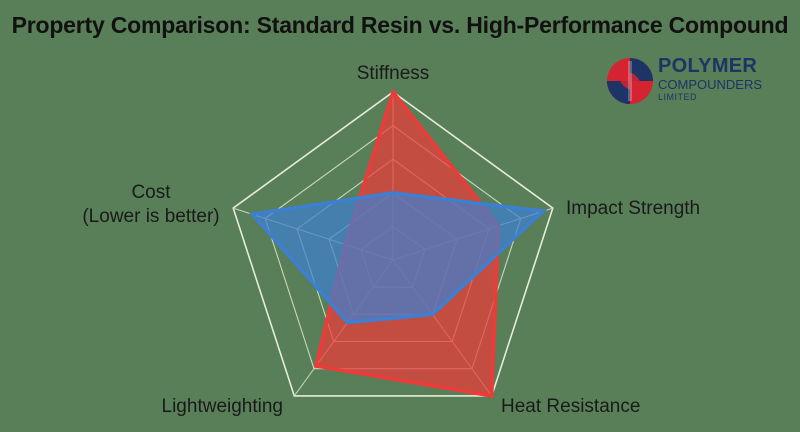  What do you see at coordinates (222, 406) in the screenshot?
I see `axis-label-3: Lightweighting` at bounding box center [222, 406].